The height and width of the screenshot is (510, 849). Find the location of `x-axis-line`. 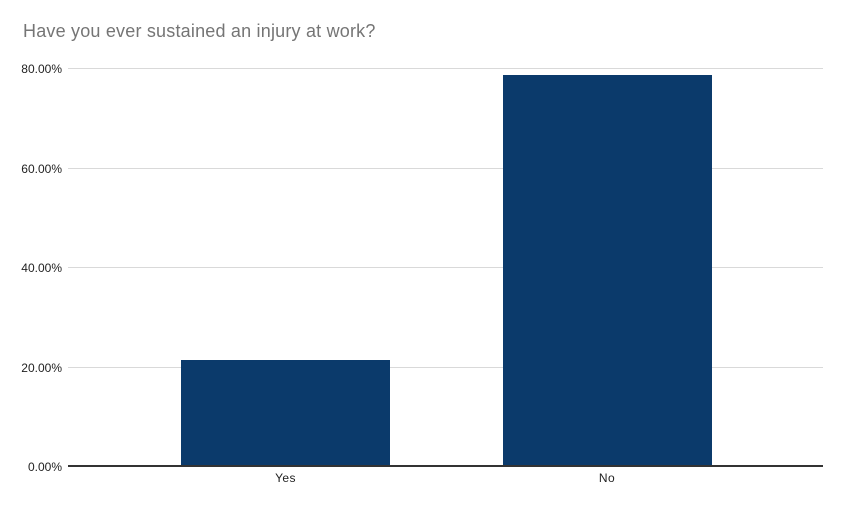

x-axis-line is located at coordinates (445, 466).